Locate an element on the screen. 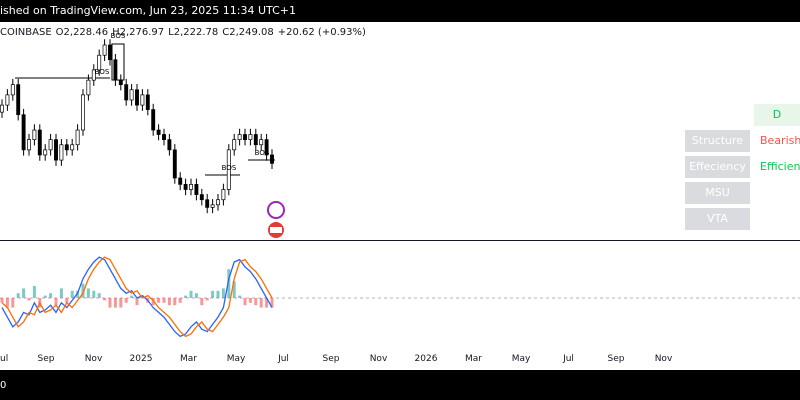 This screenshot has width=800, height=400. row-label: Effeciency is located at coordinates (717, 167).